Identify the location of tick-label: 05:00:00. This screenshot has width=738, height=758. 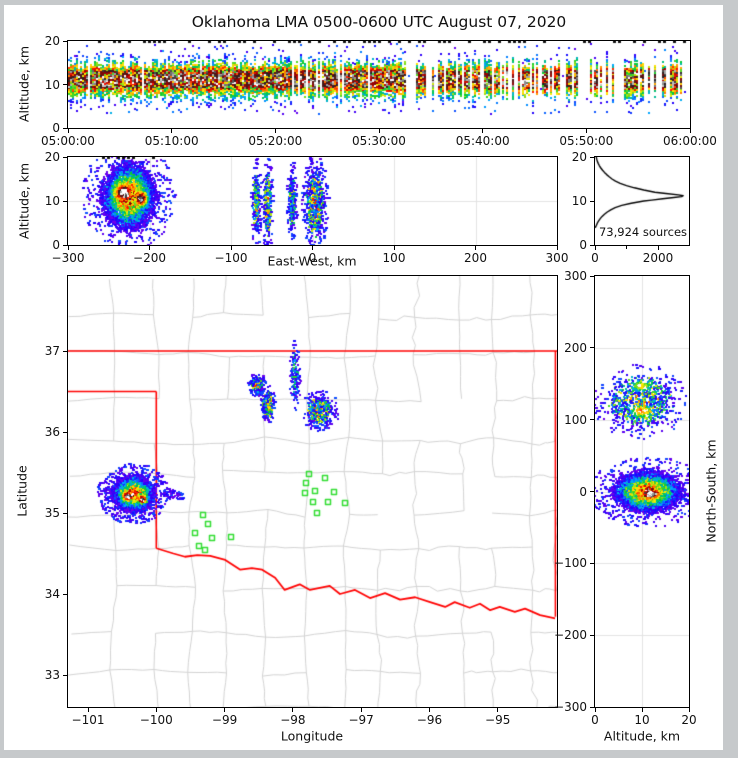
(68, 141).